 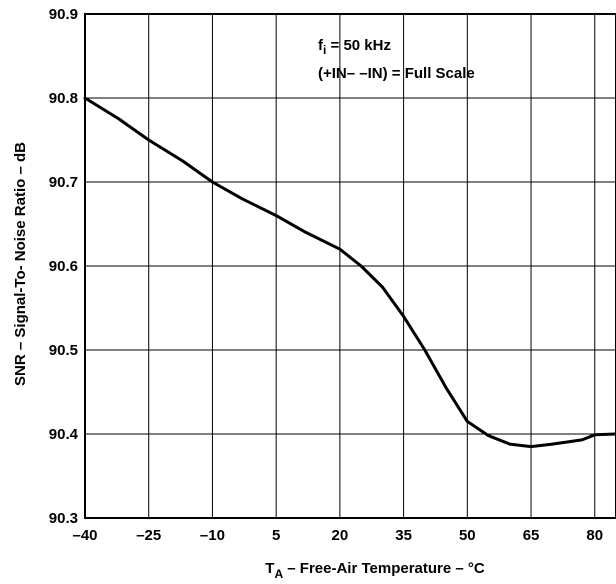 What do you see at coordinates (396, 73) in the screenshot?
I see `annotation-input-scale: (+IN– –IN) = Full Scale` at bounding box center [396, 73].